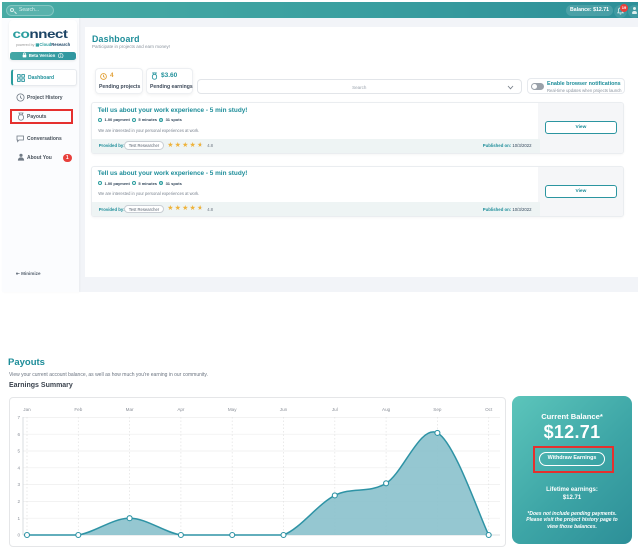 The width and height of the screenshot is (640, 550). I want to click on svg-text: 7, so click(18, 417).